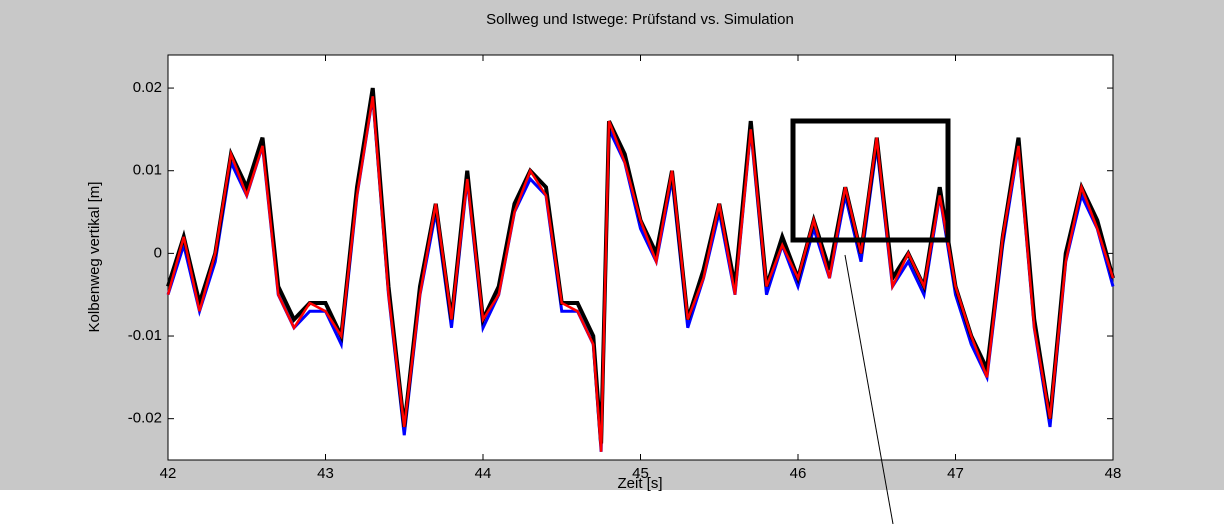 The height and width of the screenshot is (529, 1224). I want to click on x-tick-label: 48, so click(1113, 473).